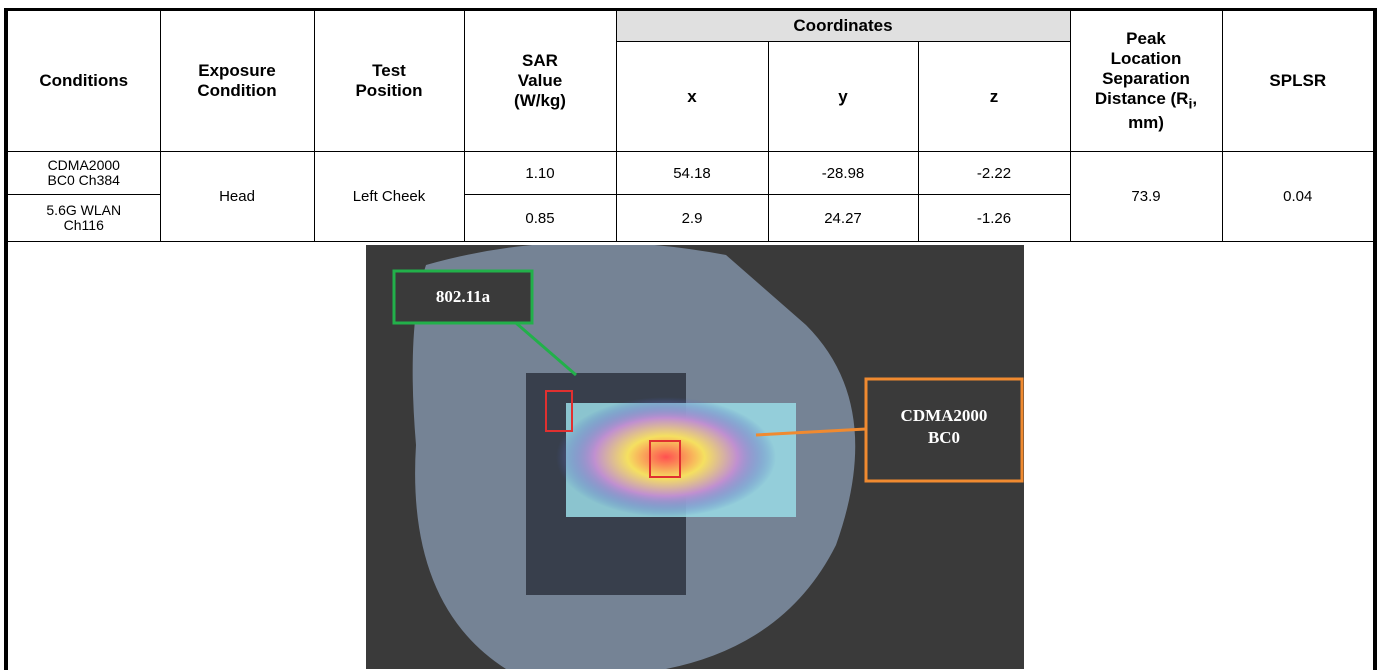 The image size is (1377, 670). I want to click on header-exposure-text: Exposure Condition, so click(237, 81).